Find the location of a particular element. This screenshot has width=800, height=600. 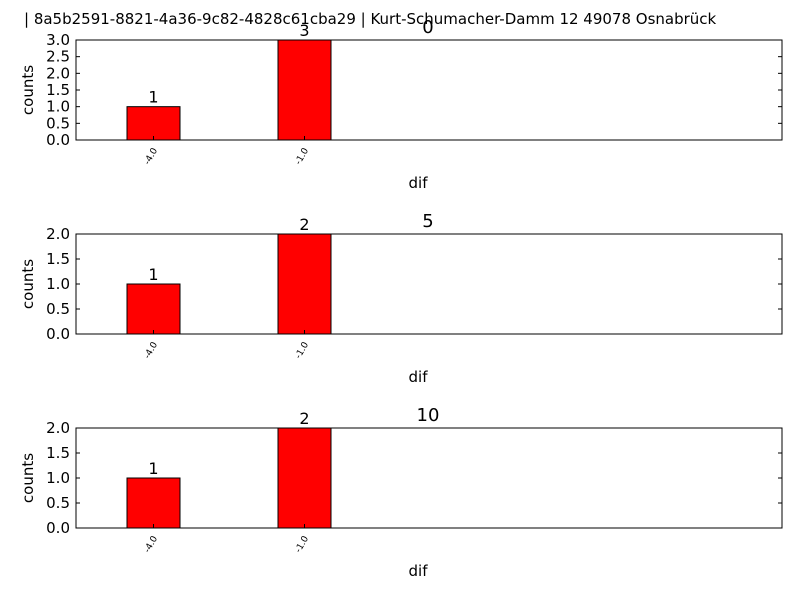

x-axis-label-2: dif is located at coordinates (419, 377).